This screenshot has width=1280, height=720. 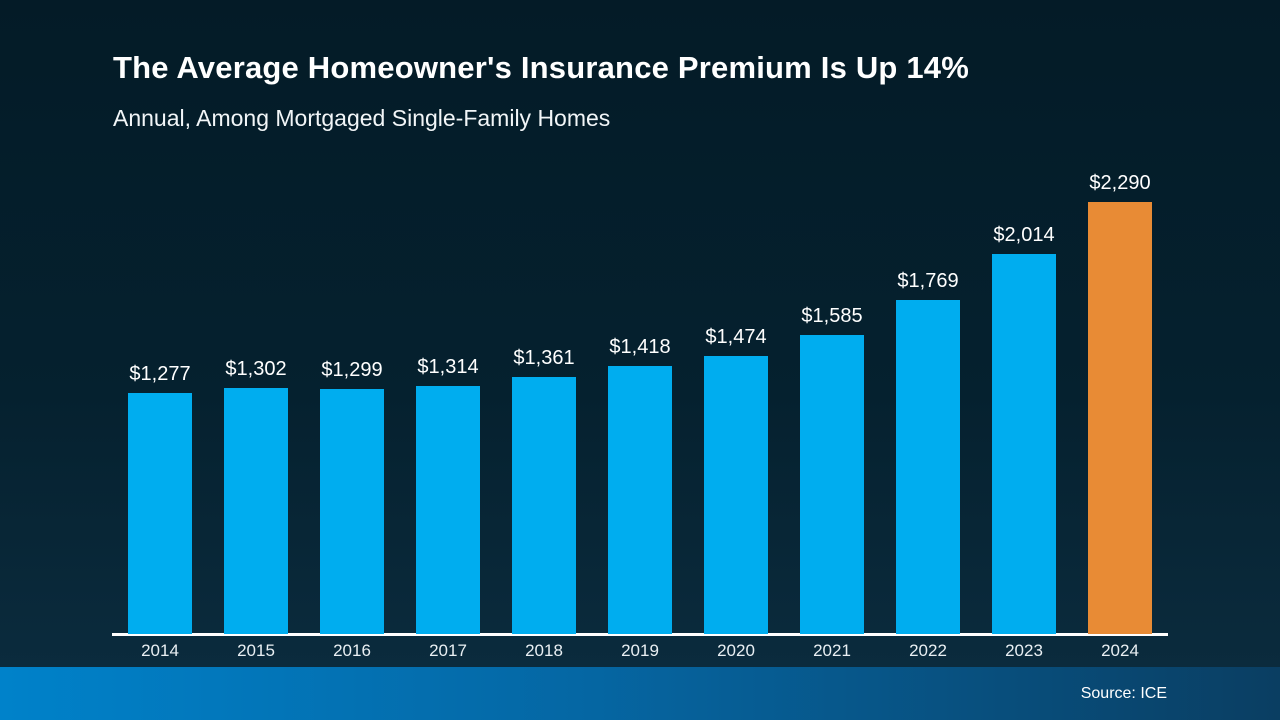 What do you see at coordinates (256, 369) in the screenshot?
I see `value-label-2015: $1,302` at bounding box center [256, 369].